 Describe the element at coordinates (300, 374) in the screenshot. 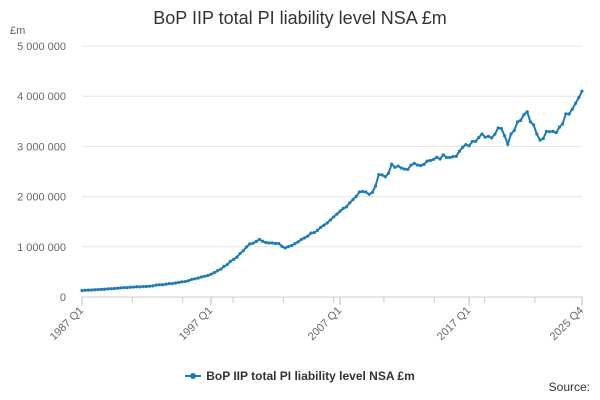

I see `legend: BoP IIP total PI liability level NSA £m` at that location.